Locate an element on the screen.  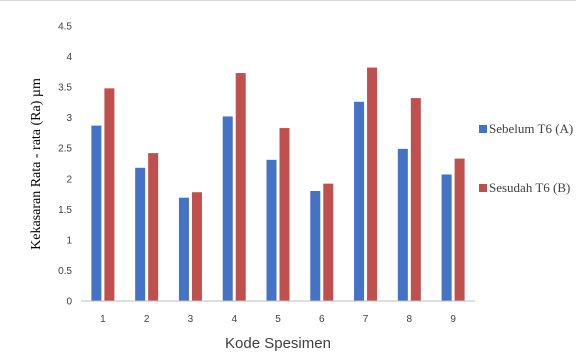
y-axis-ticks: 0 0.5 1 1.5 2 2.5 3 3.5 4 4.5 is located at coordinates (65, 165).